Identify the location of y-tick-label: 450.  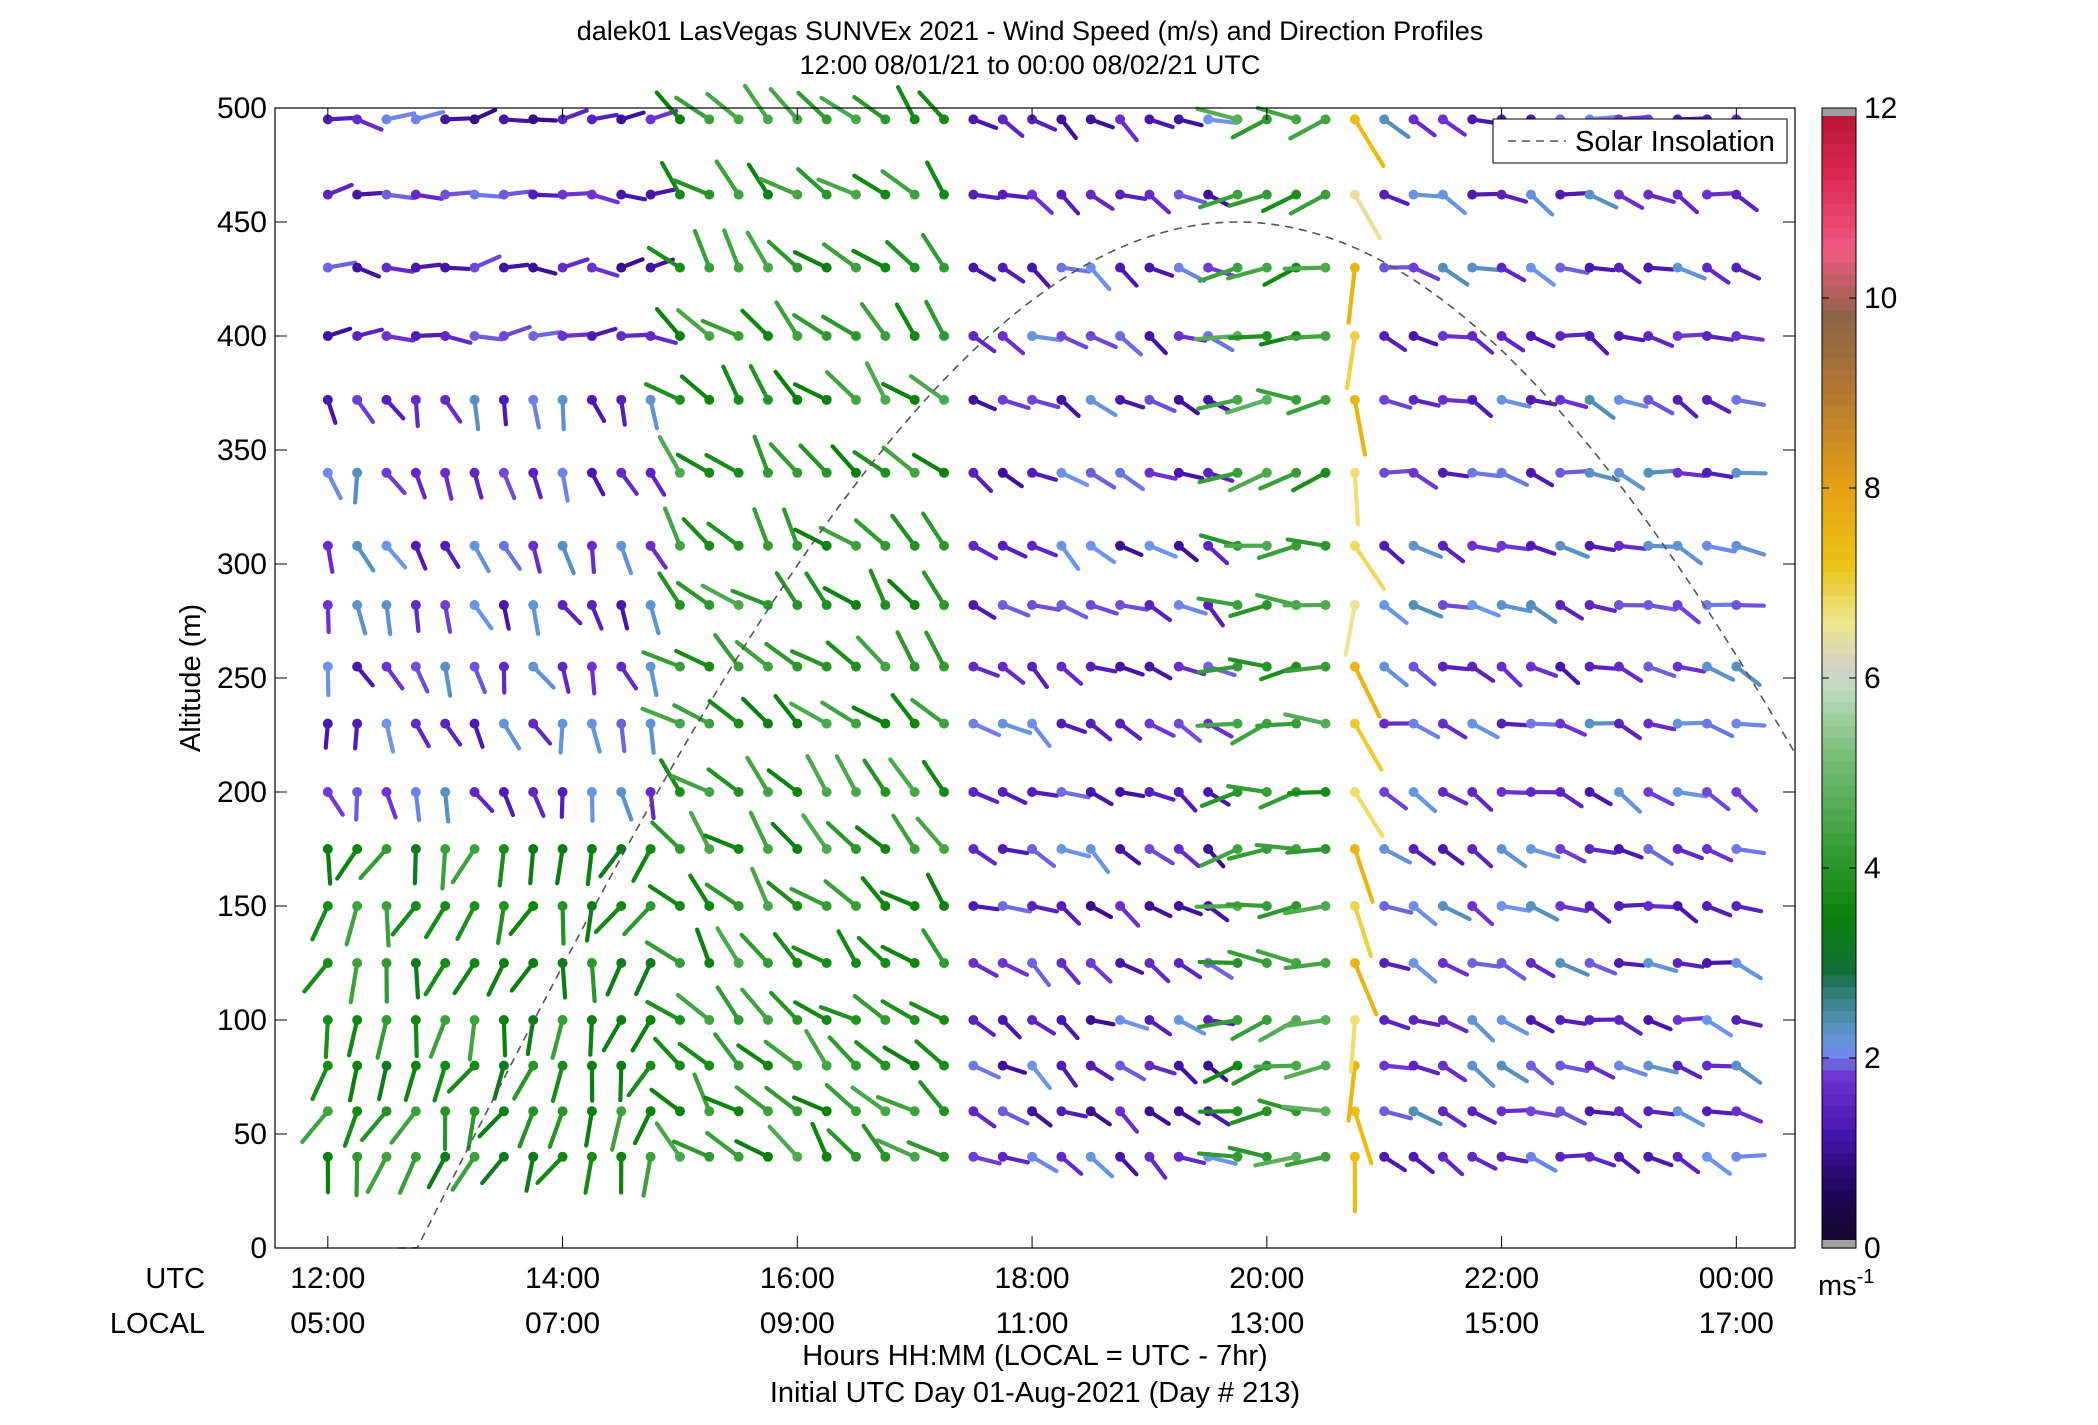
(242, 222).